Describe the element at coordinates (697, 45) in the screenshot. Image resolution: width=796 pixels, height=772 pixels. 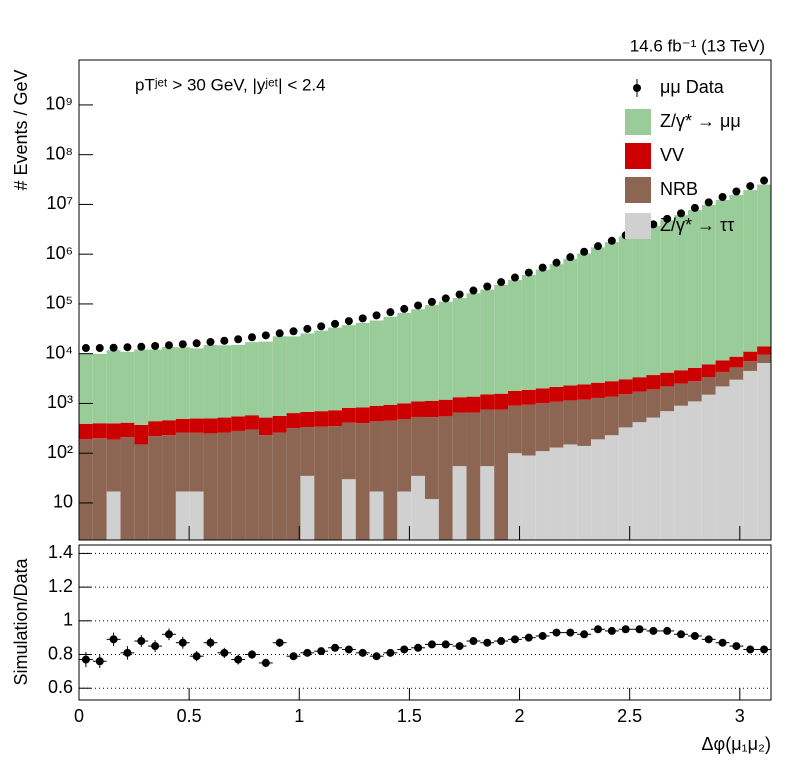
I see `lumi-label: 14.6 fb⁻¹ (13 TeV)` at that location.